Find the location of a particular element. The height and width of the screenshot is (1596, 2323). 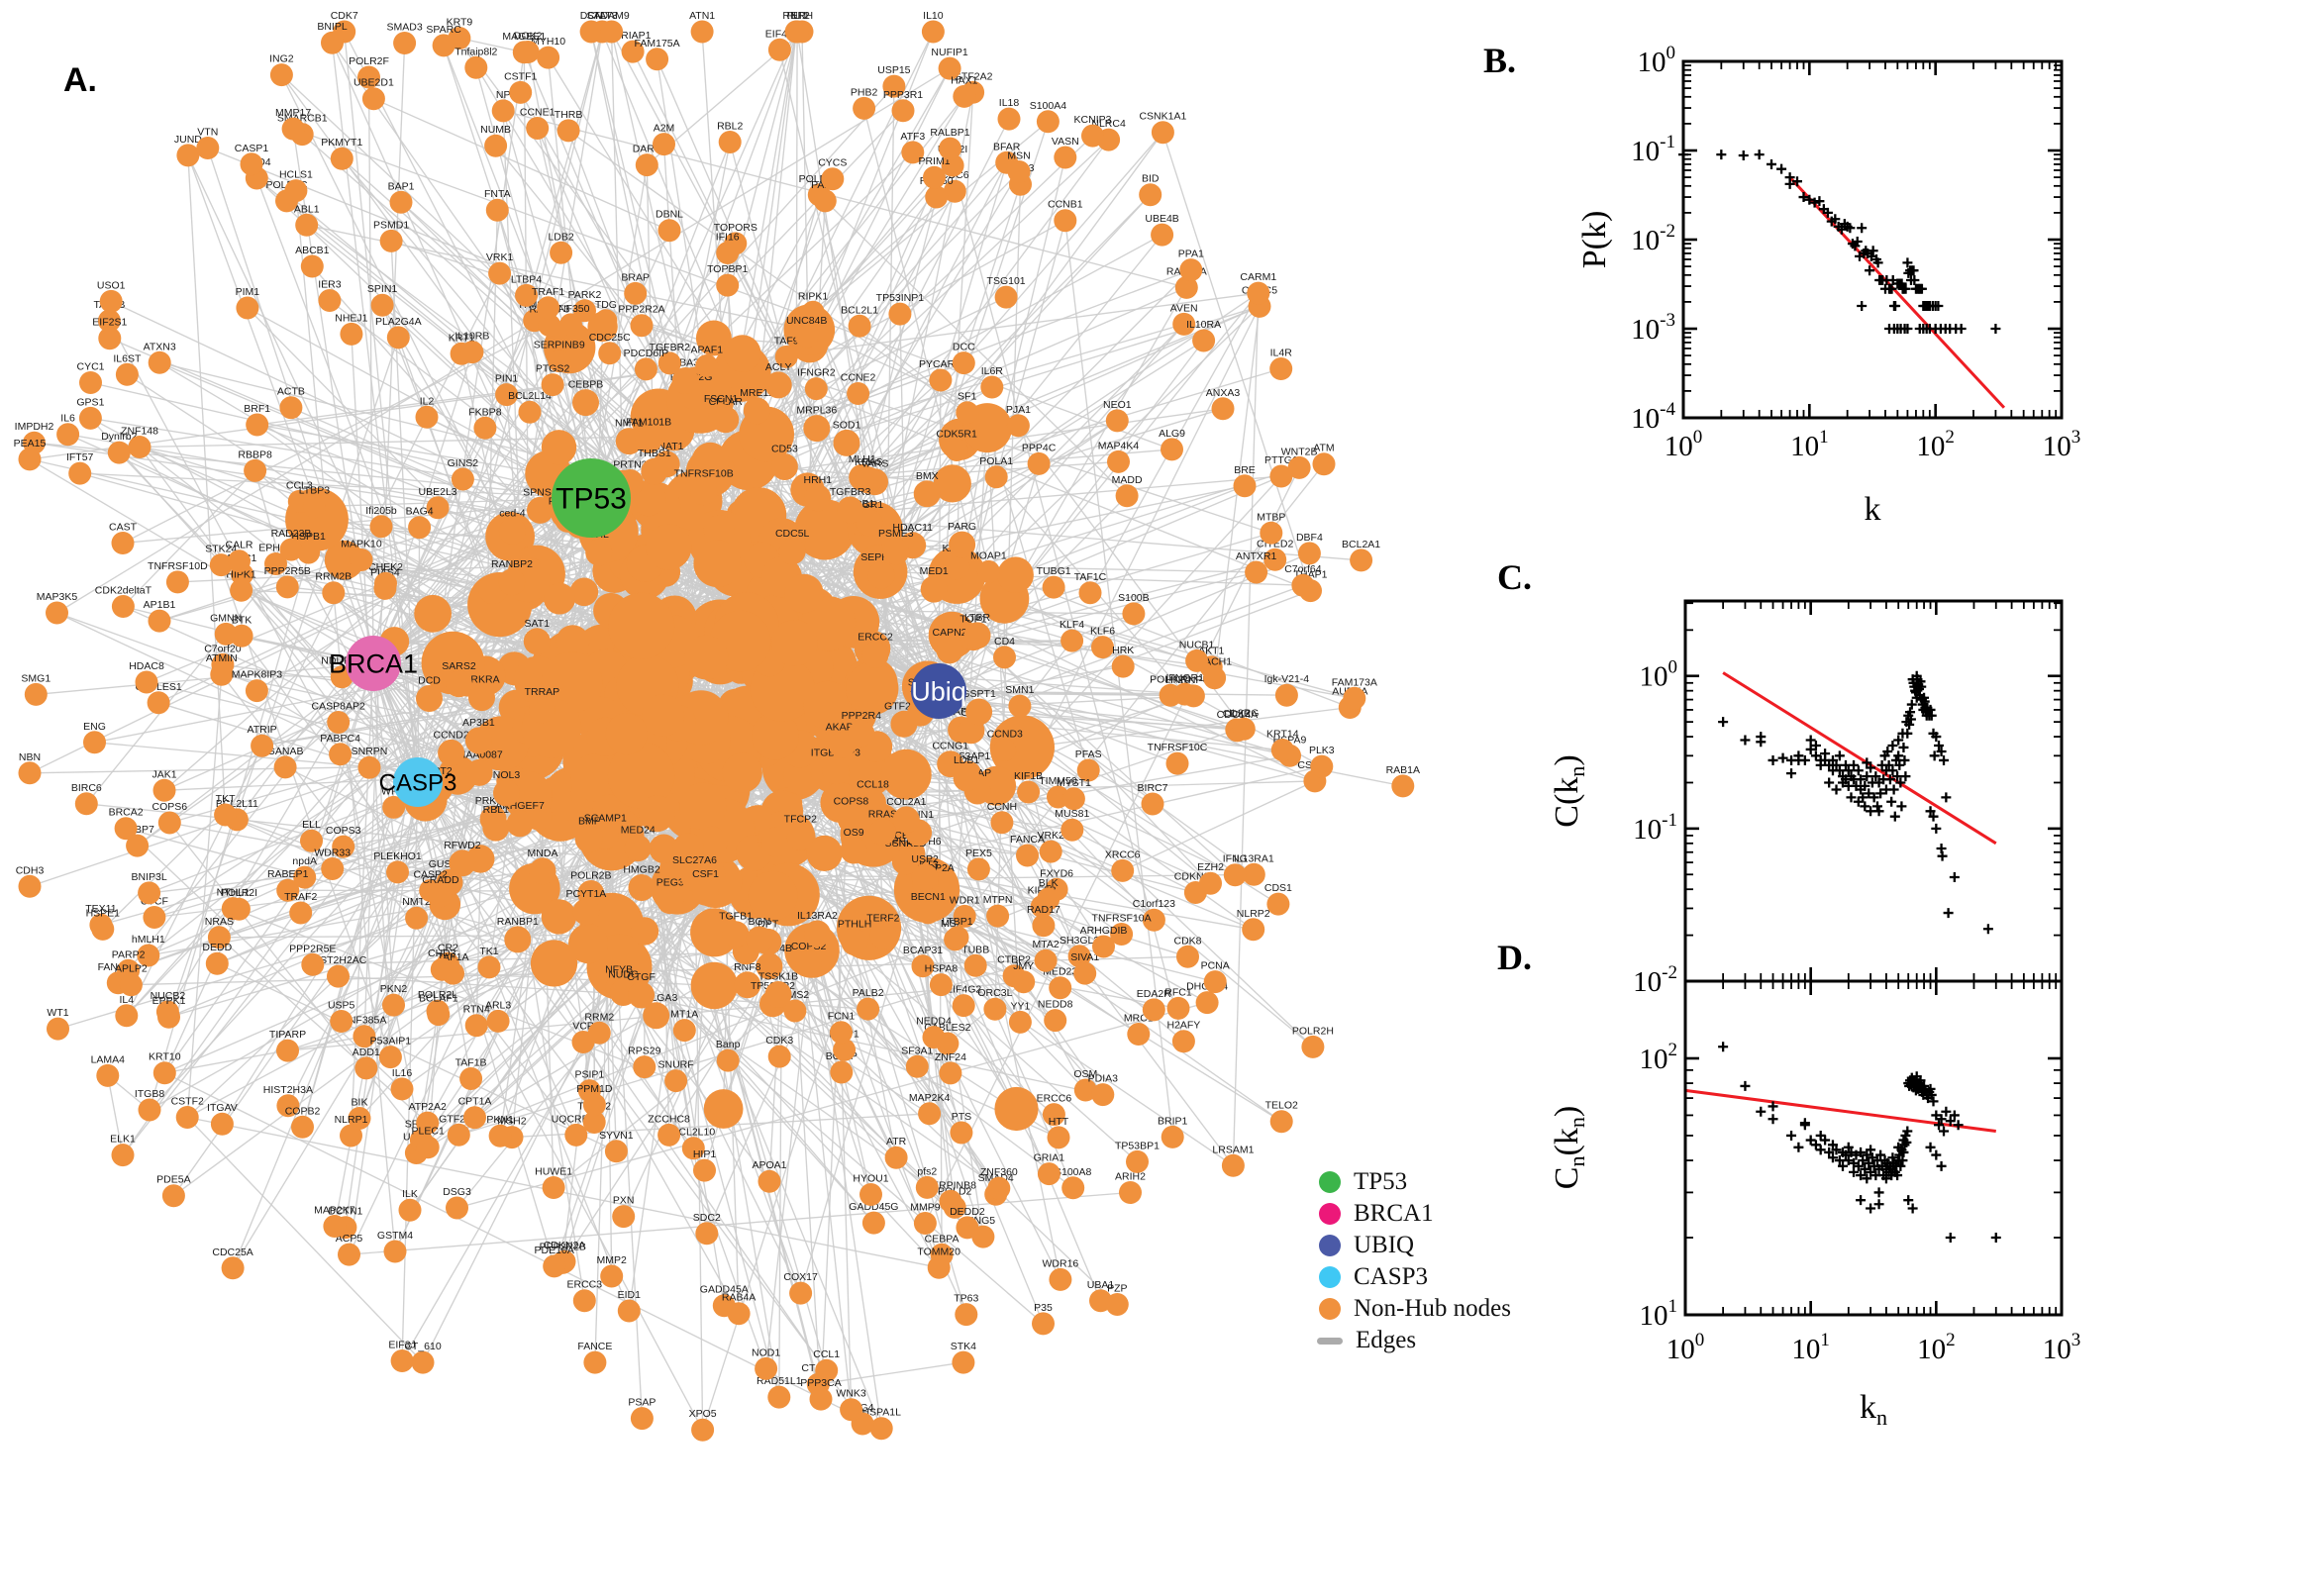

svg-text: TUBB is located at coordinates (975, 949).